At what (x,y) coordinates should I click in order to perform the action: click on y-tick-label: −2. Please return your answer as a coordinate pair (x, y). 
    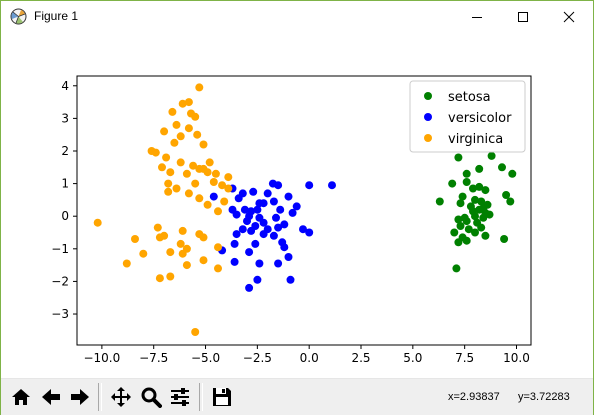
    Looking at the image, I should click on (60, 281).